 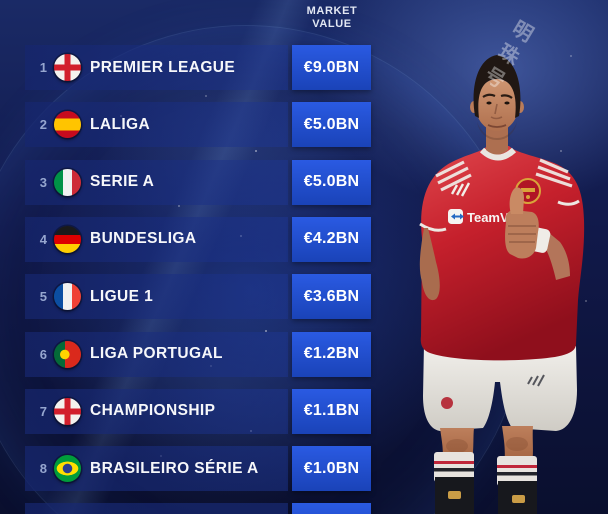 I want to click on rank-label: 2, so click(x=43, y=125).